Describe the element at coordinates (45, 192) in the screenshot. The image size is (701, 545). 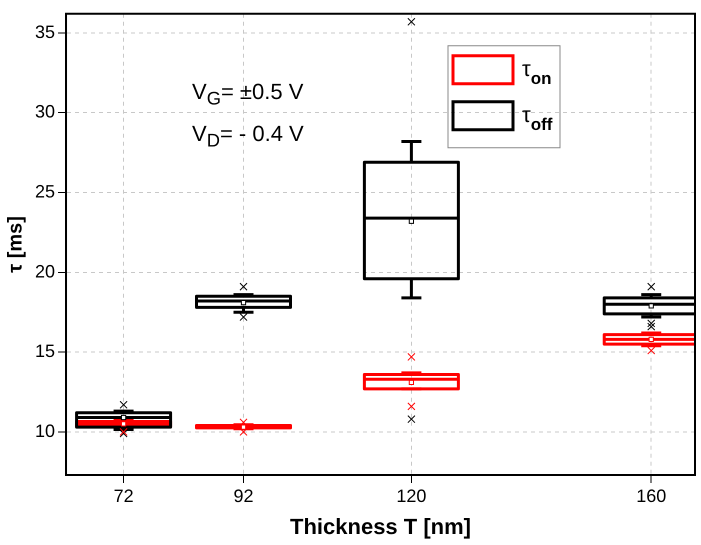
I see `y-tick-label: 25` at that location.